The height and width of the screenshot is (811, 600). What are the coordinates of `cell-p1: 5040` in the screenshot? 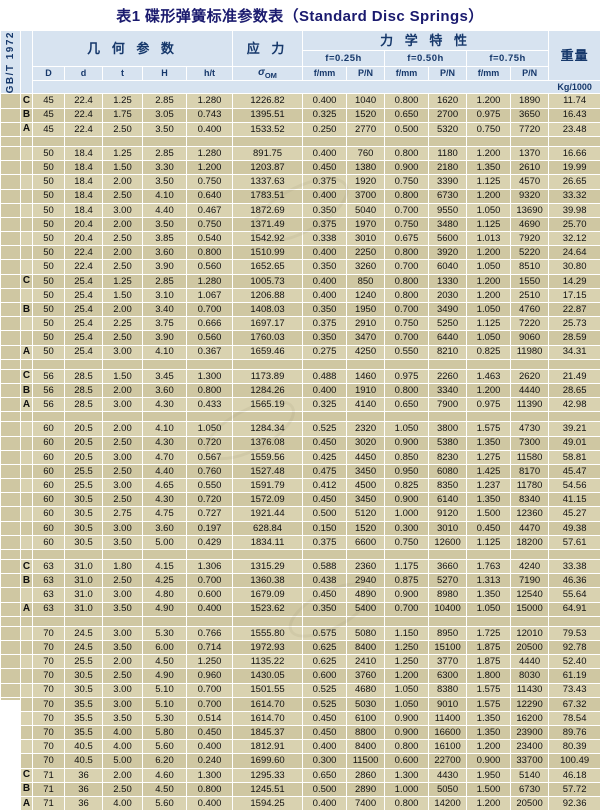 It's located at (366, 210).